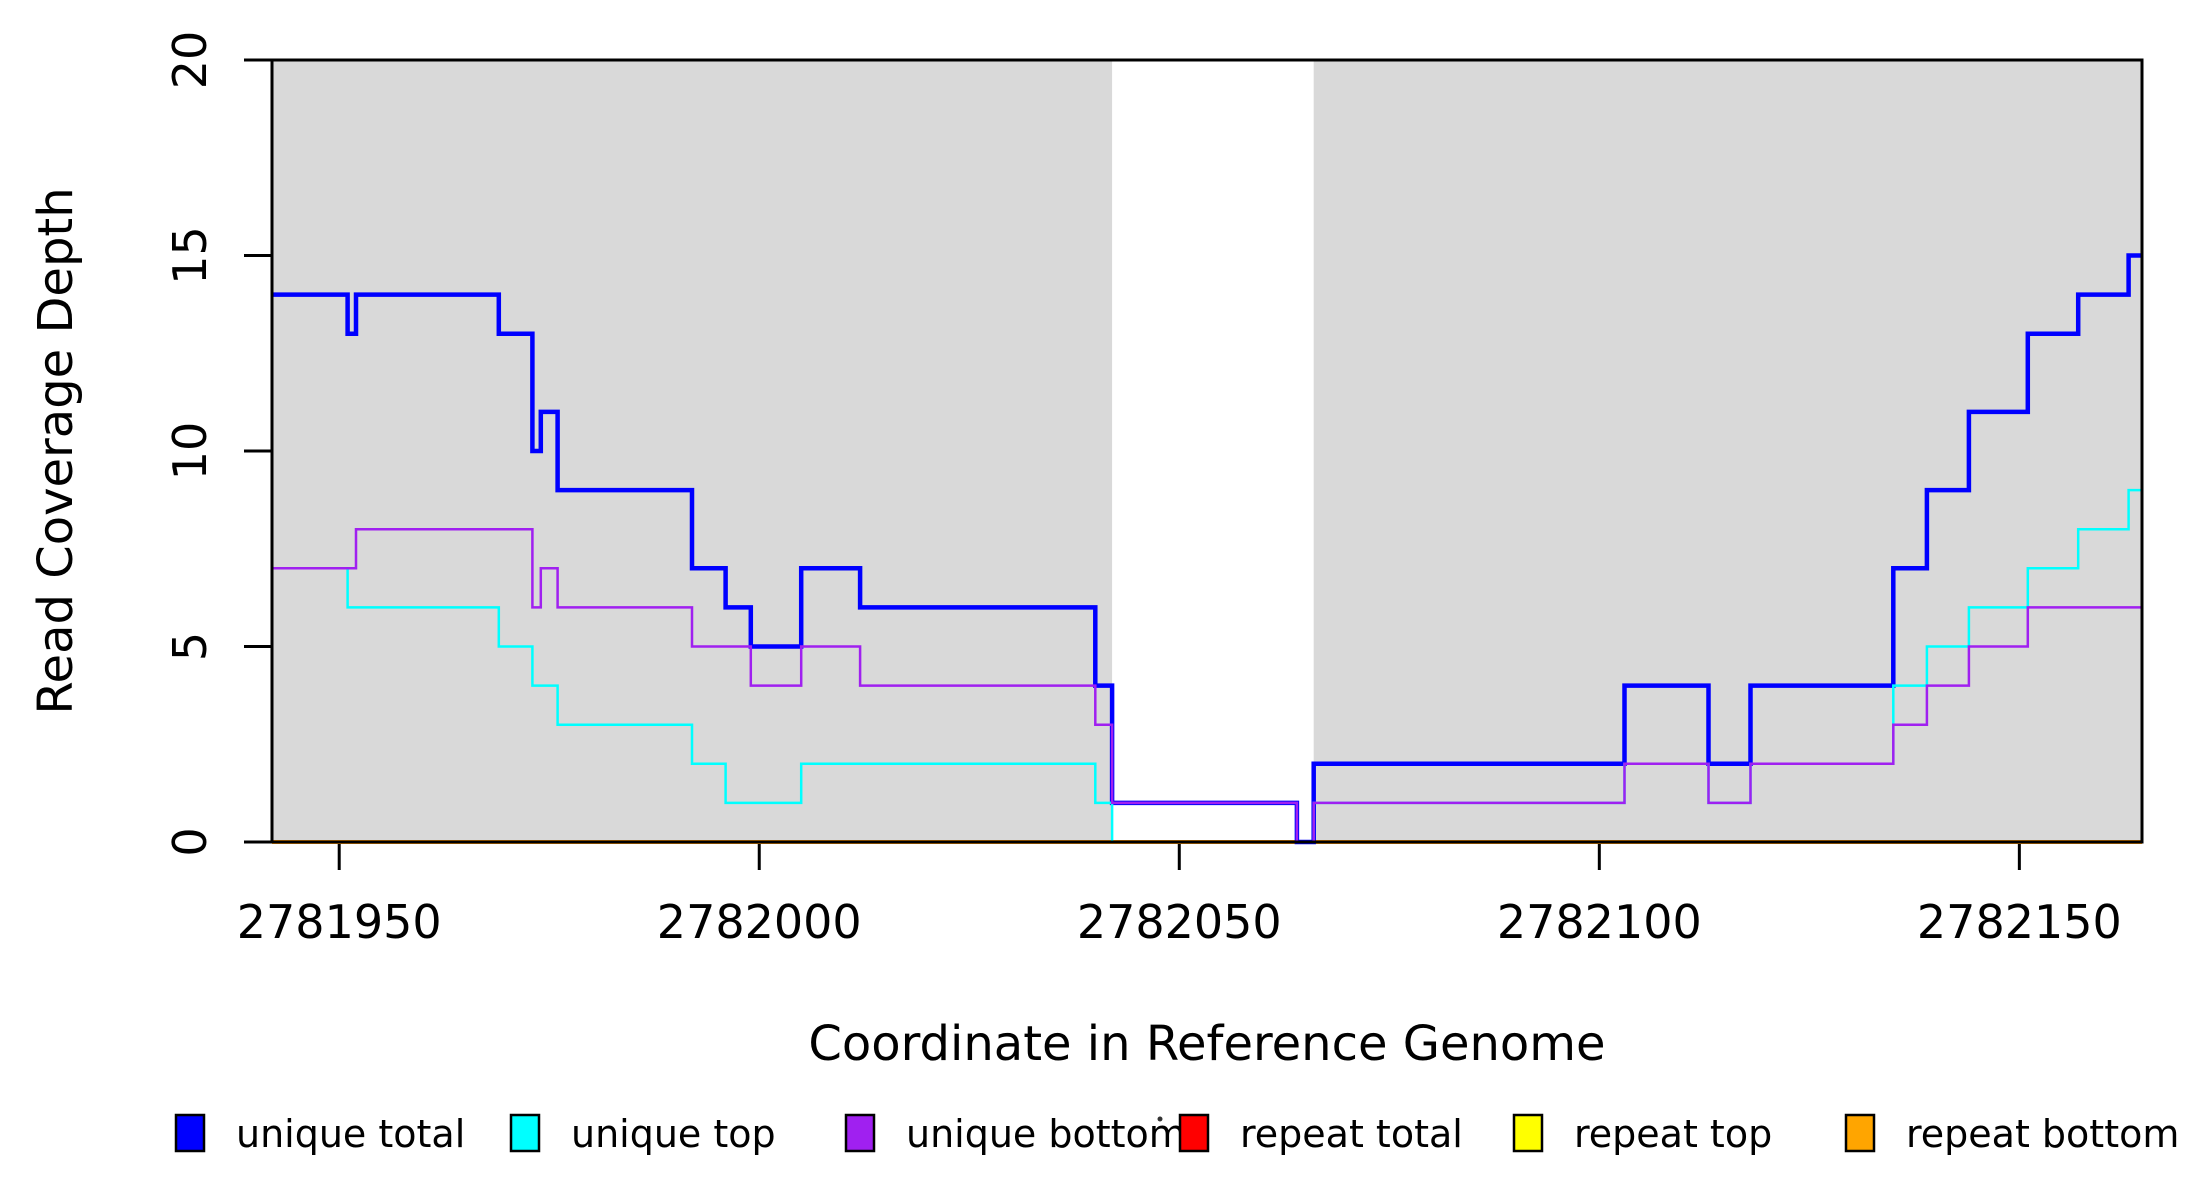 The height and width of the screenshot is (1200, 2200). Describe the element at coordinates (190, 451) in the screenshot. I see `y-axis-tick-label: 10` at that location.